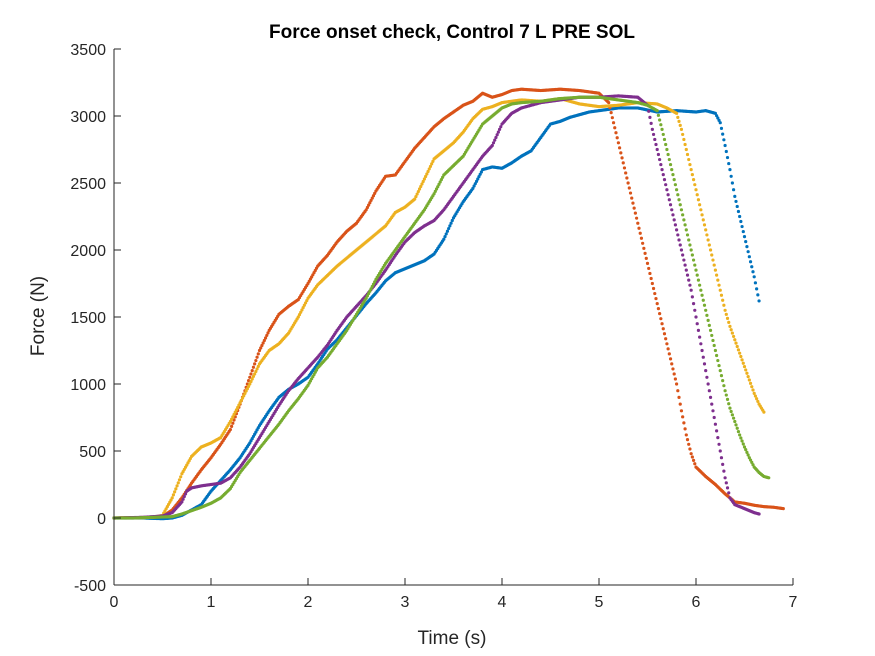 The height and width of the screenshot is (656, 875). What do you see at coordinates (90, 586) in the screenshot?
I see `y-tick-label: -500` at bounding box center [90, 586].